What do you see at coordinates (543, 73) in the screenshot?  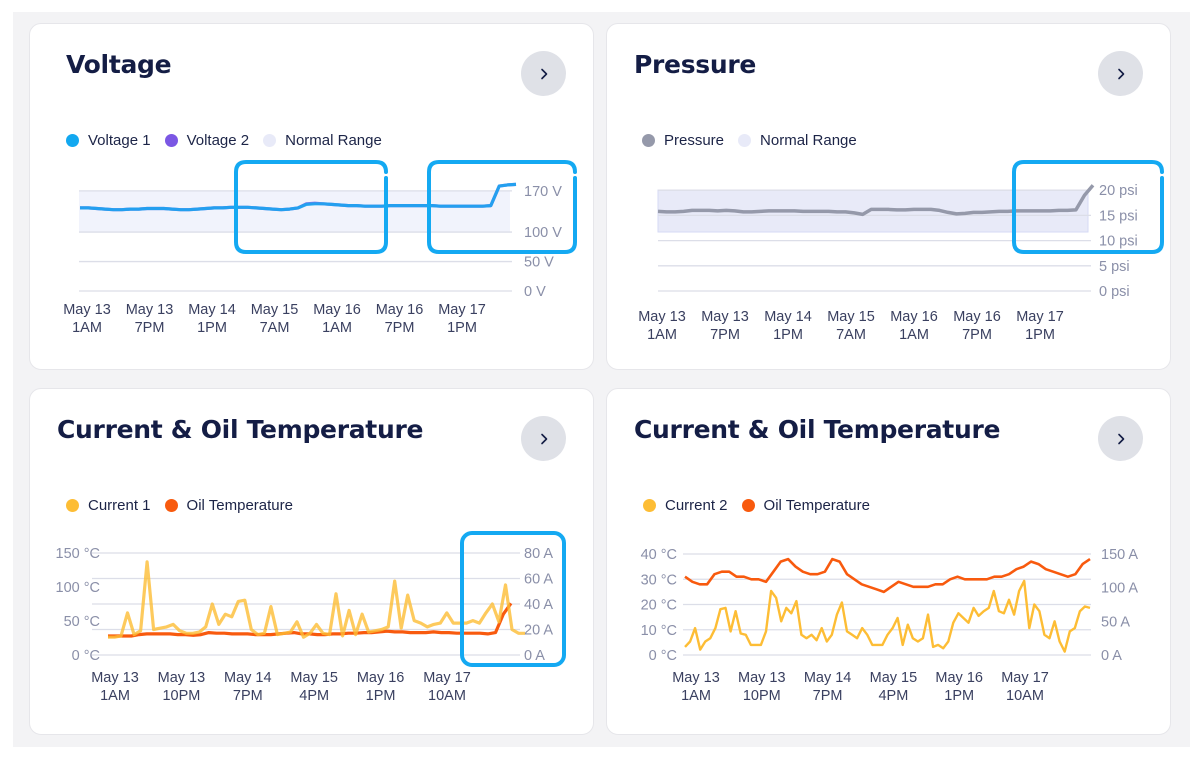 I see `open-voltage-button` at bounding box center [543, 73].